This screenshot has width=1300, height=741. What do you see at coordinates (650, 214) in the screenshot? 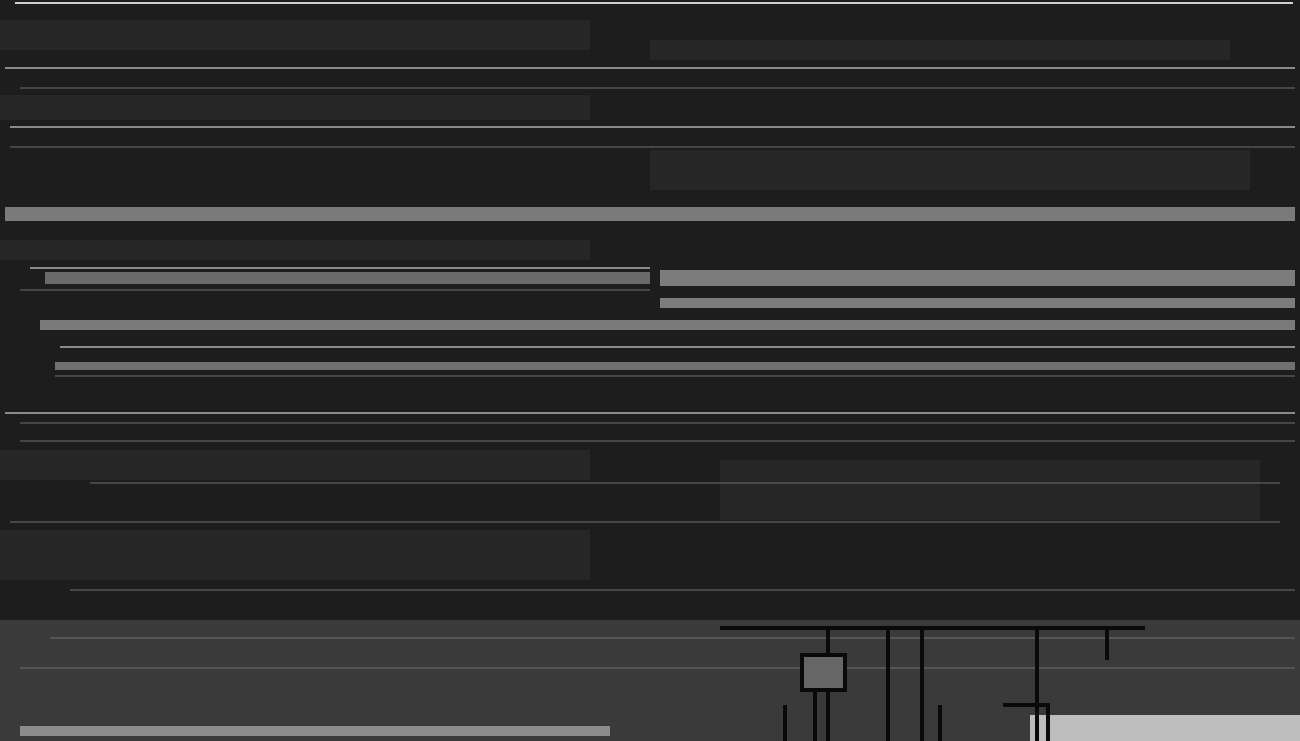
I see `wide-band` at bounding box center [650, 214].